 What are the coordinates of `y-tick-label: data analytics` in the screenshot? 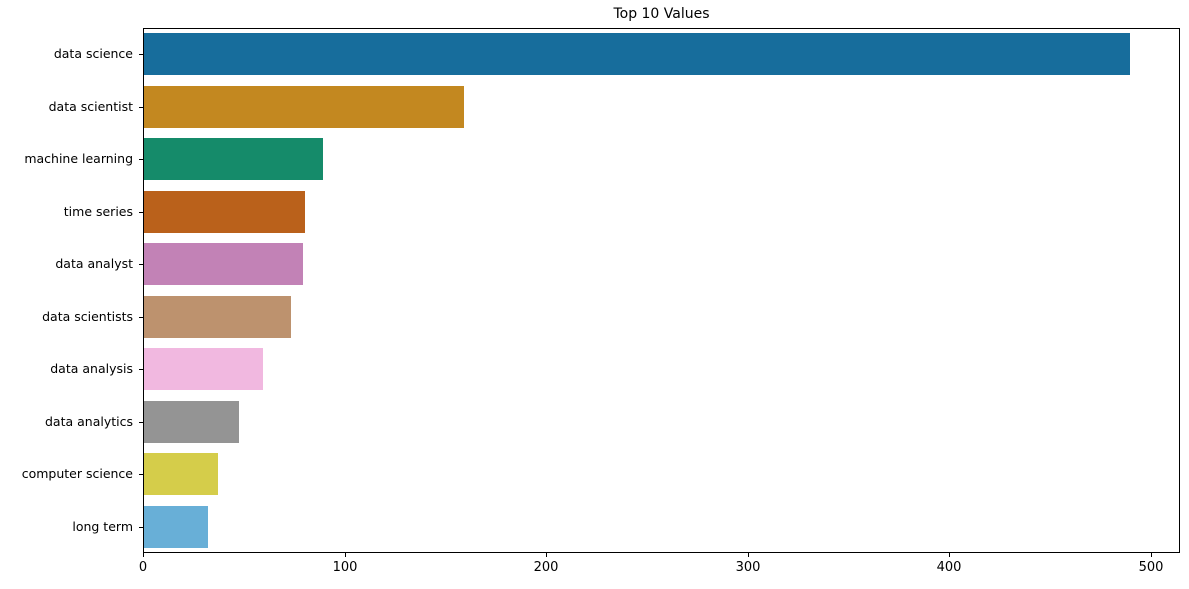 It's located at (88, 421).